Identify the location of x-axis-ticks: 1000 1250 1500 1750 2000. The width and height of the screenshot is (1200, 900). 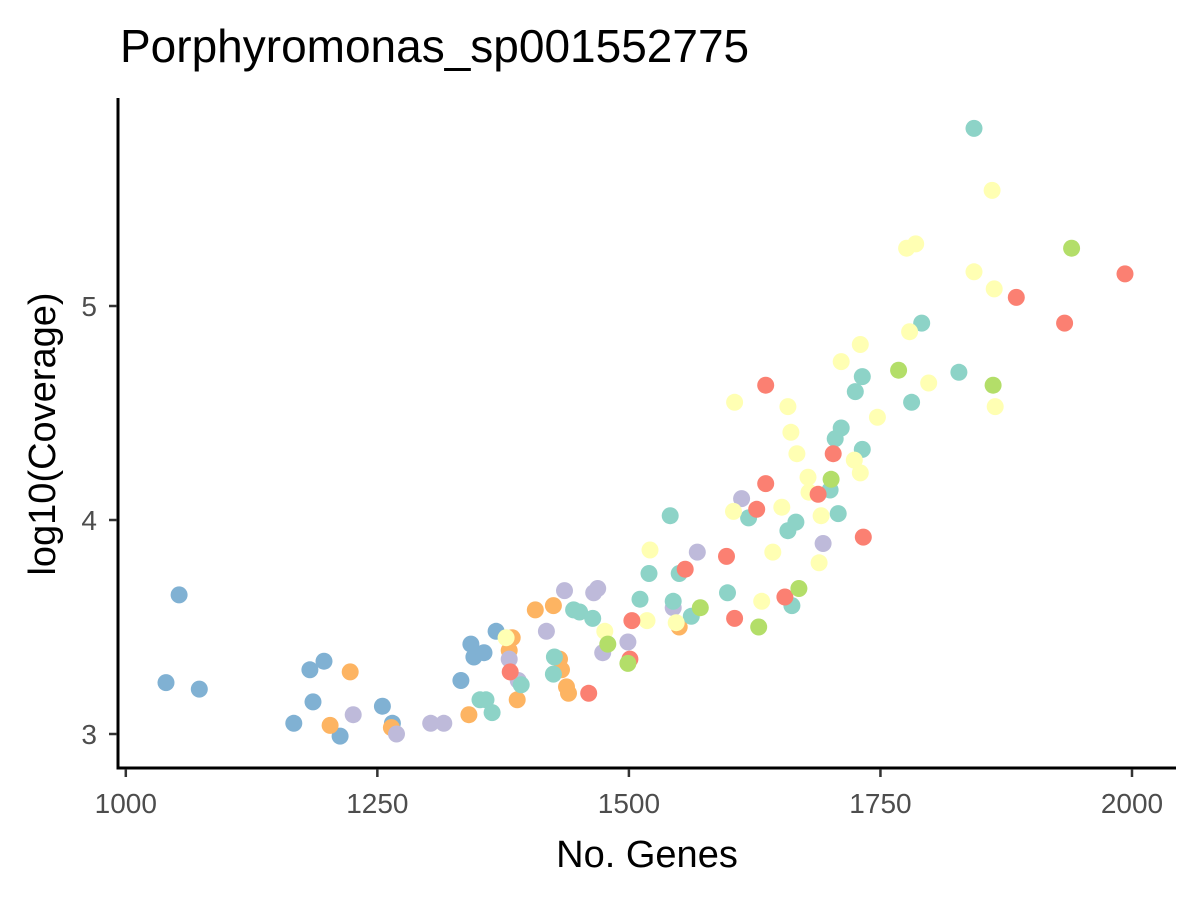
(629, 794).